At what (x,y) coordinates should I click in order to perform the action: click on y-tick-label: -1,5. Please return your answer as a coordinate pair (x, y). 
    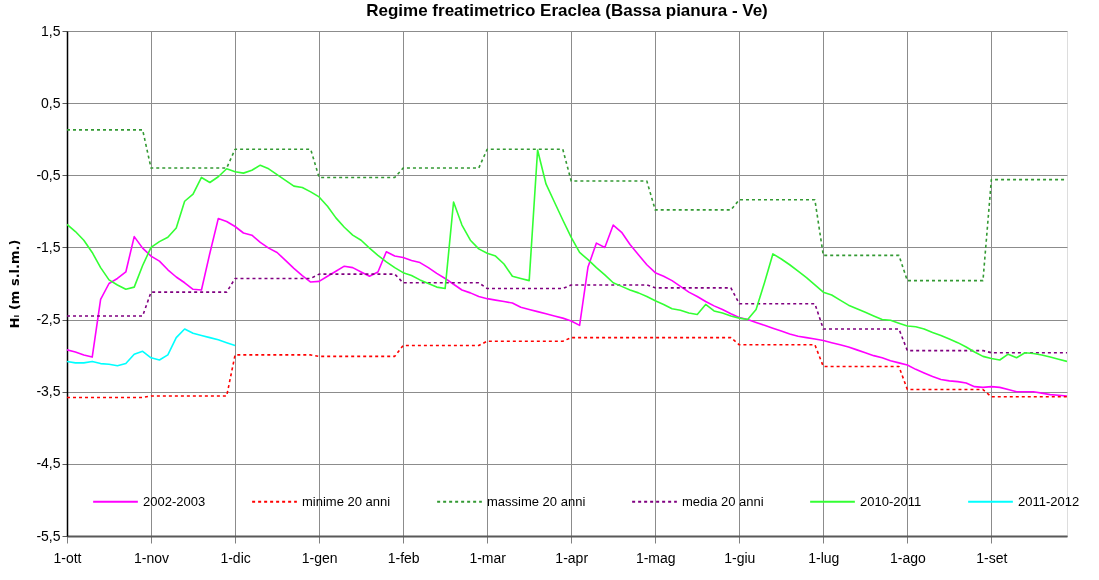
    Looking at the image, I should click on (48, 246).